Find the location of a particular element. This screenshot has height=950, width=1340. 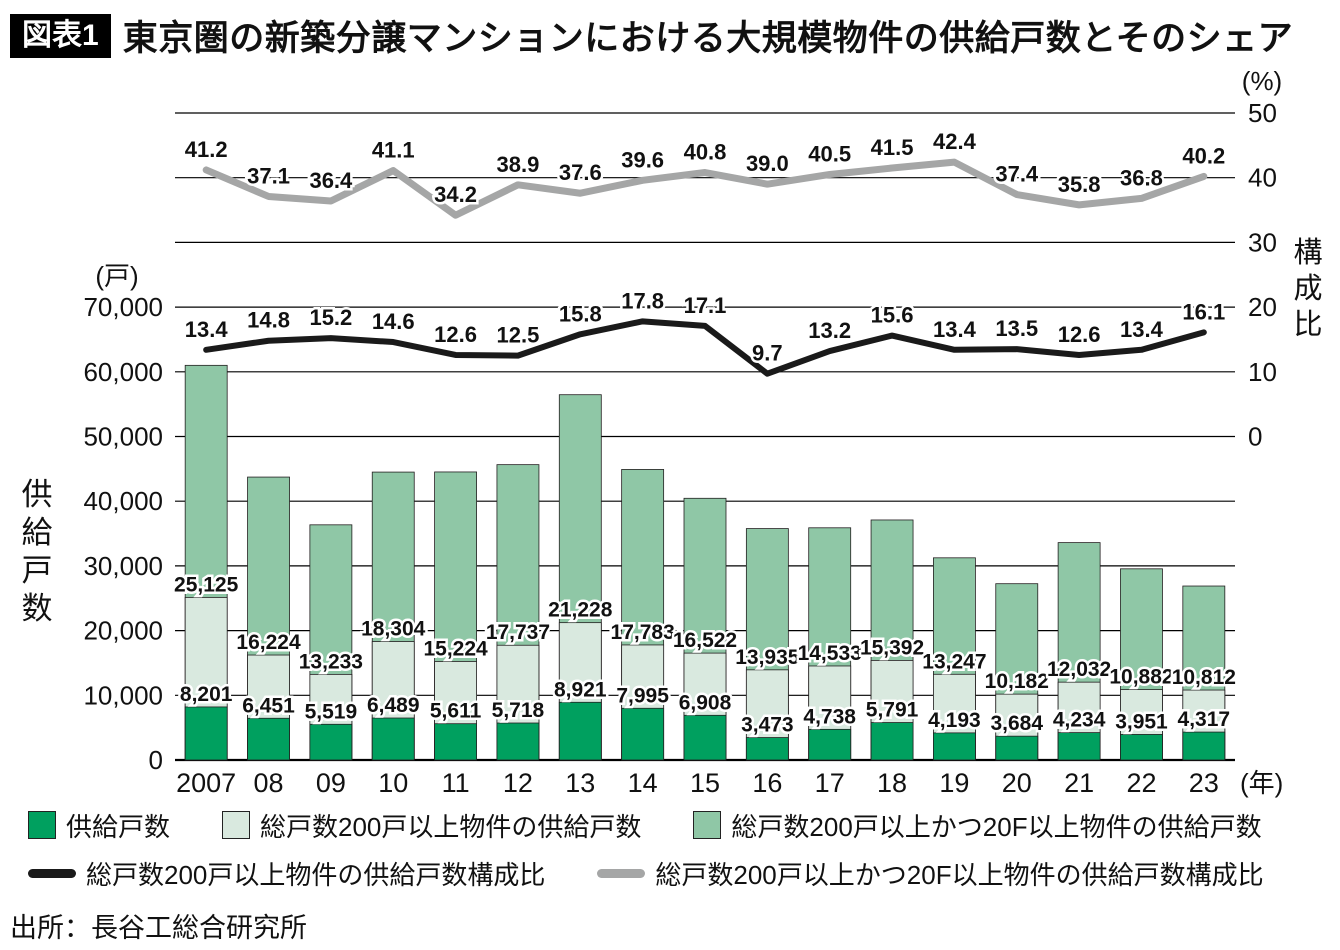

line-value-label: 17.1 is located at coordinates (705, 305).